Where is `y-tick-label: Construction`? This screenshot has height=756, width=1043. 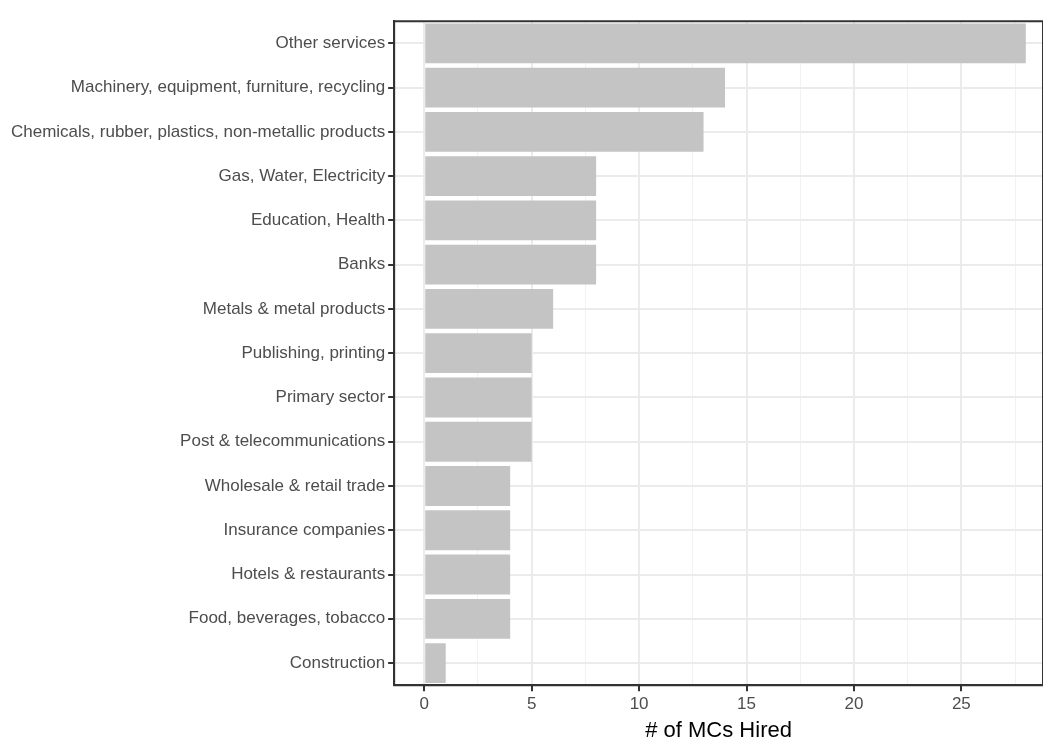 y-tick-label: Construction is located at coordinates (337, 662).